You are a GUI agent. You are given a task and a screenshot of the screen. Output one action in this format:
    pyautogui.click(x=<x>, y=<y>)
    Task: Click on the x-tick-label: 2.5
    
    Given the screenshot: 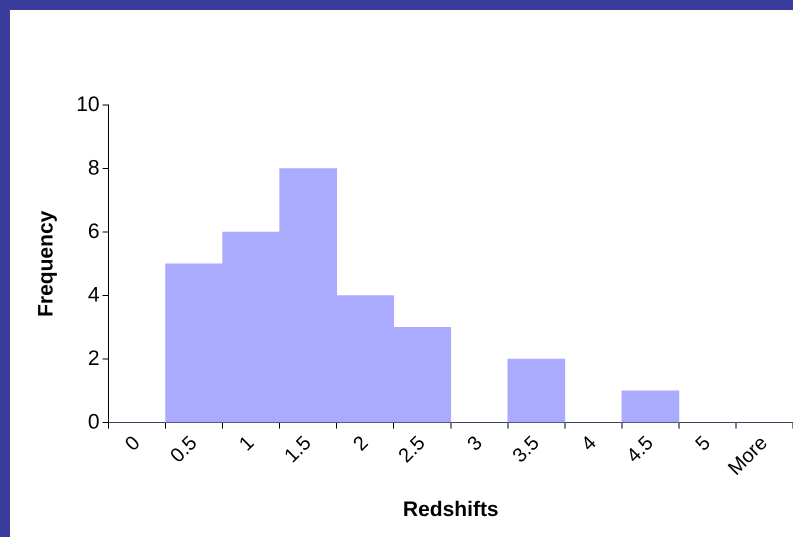 What is the action you would take?
    pyautogui.click(x=412, y=450)
    